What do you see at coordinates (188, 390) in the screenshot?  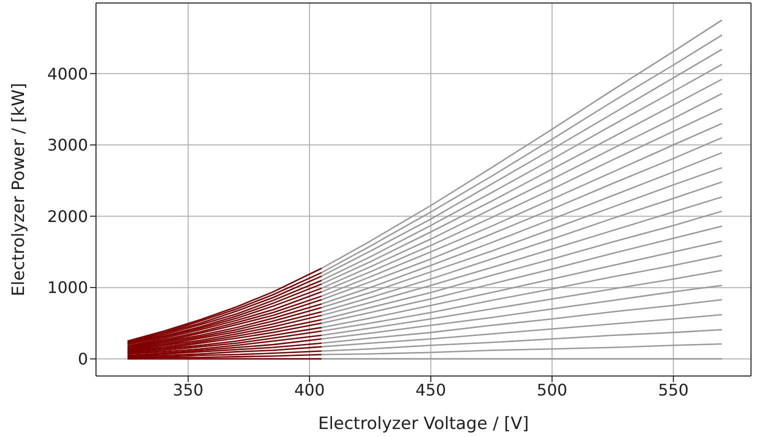 I see `x-tick-label: 350` at bounding box center [188, 390].